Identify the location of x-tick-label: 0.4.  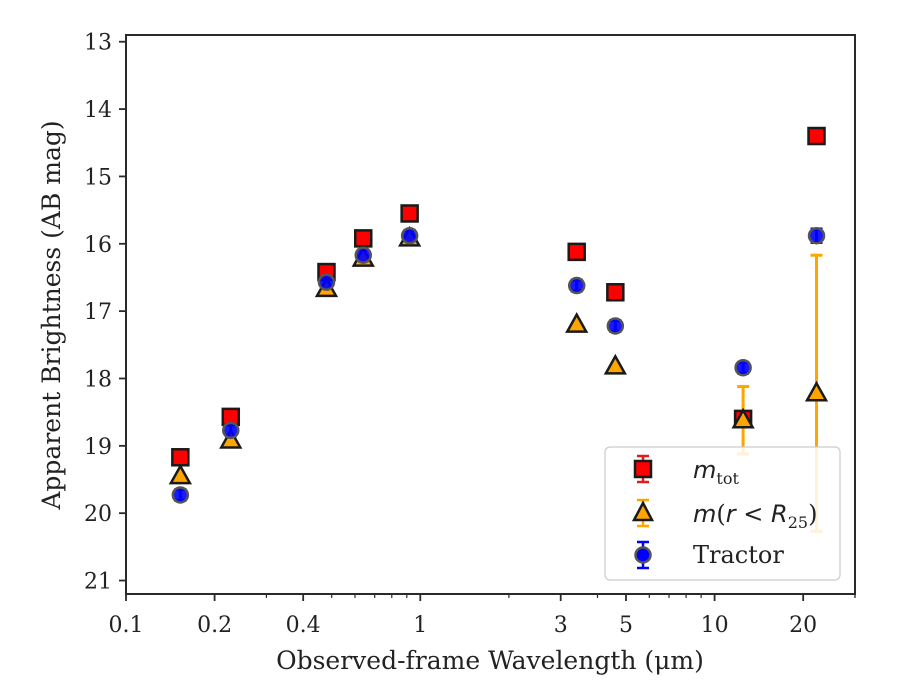
(303, 625).